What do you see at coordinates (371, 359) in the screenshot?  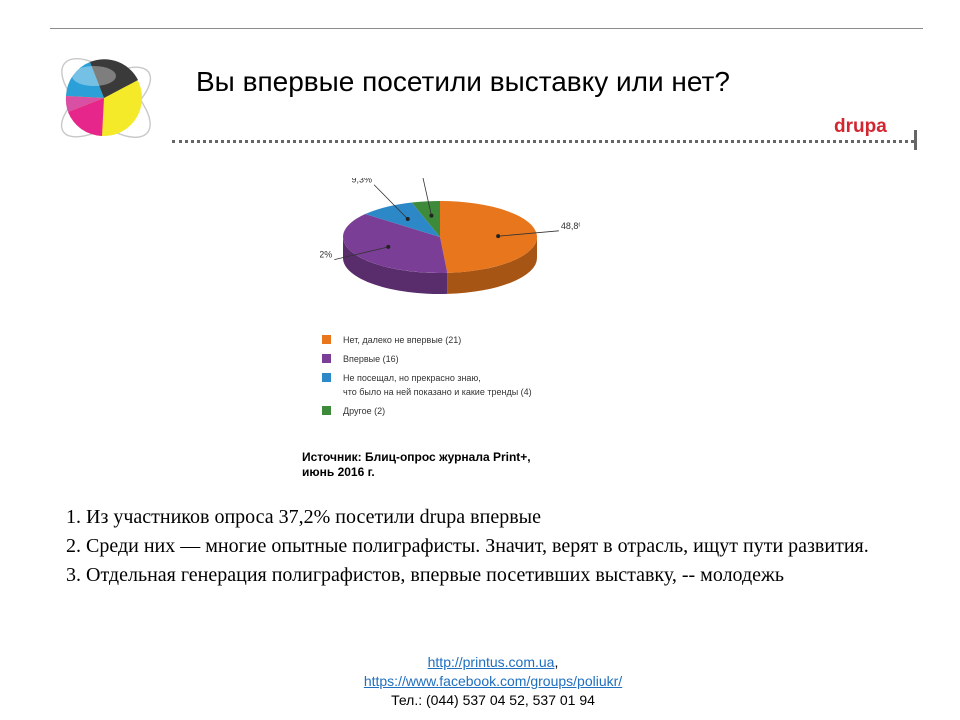 I see `legend-label: Впервые (16)` at bounding box center [371, 359].